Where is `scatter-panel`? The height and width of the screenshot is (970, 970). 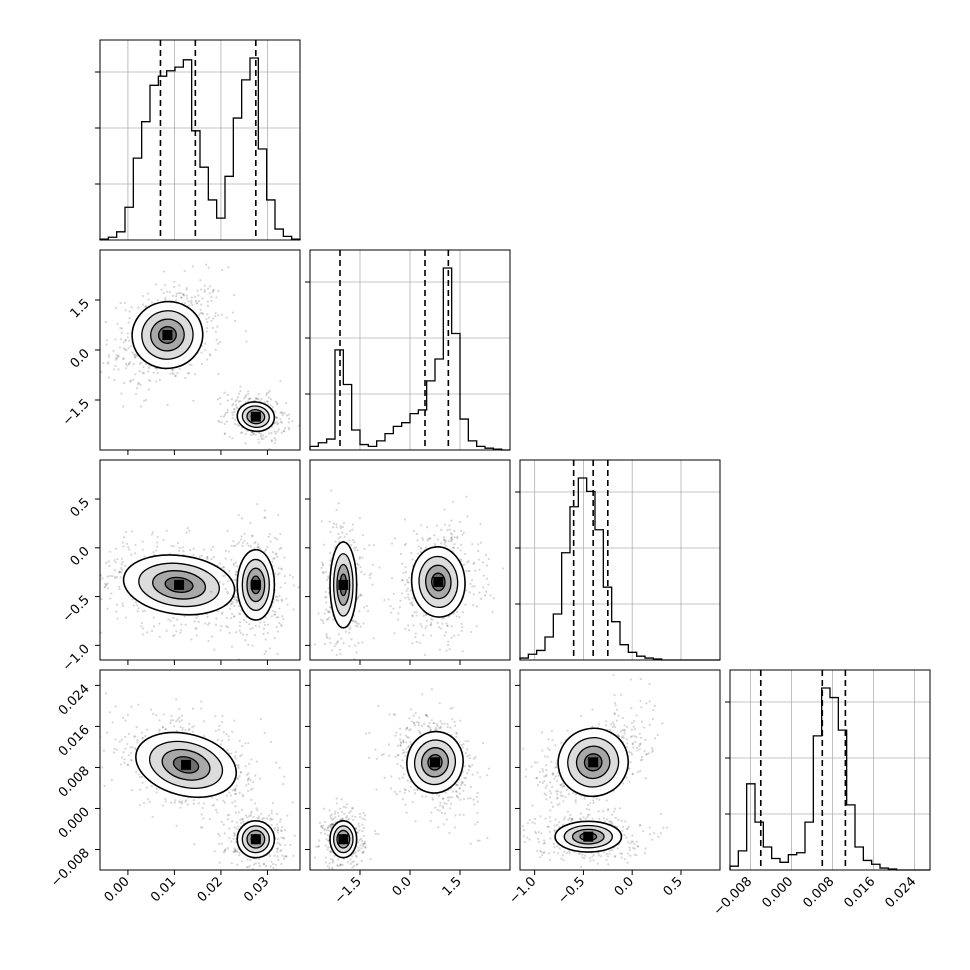 scatter-panel is located at coordinates (618, 772).